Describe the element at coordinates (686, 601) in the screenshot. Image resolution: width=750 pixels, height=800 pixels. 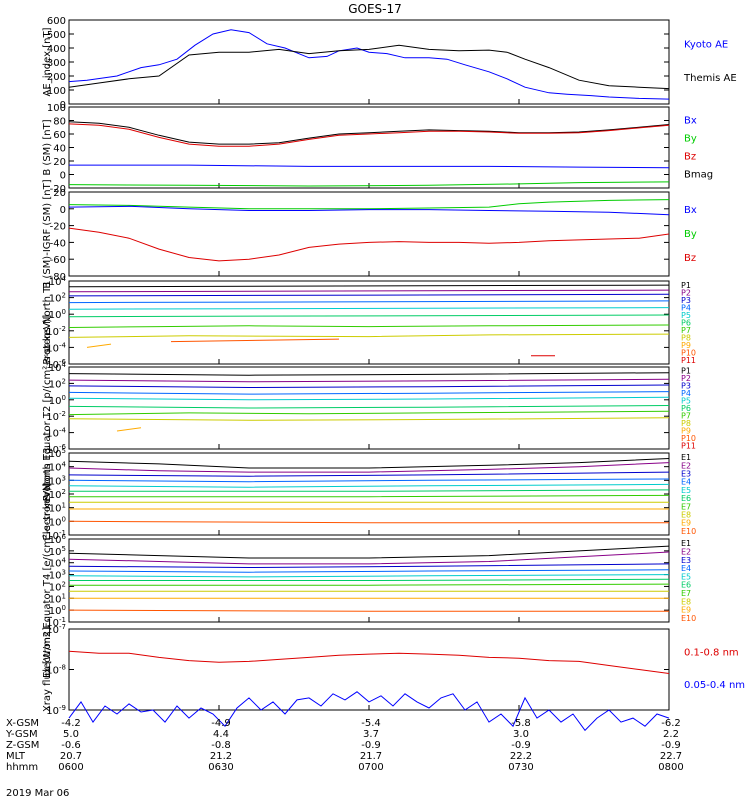
I see `legend-entry: E8` at that location.